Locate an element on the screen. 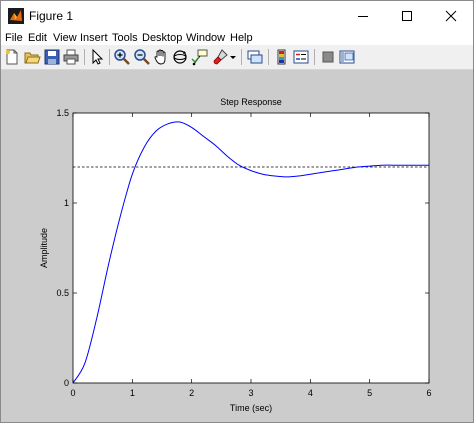 This screenshot has width=474, height=423. menu-help: Help is located at coordinates (241, 38).